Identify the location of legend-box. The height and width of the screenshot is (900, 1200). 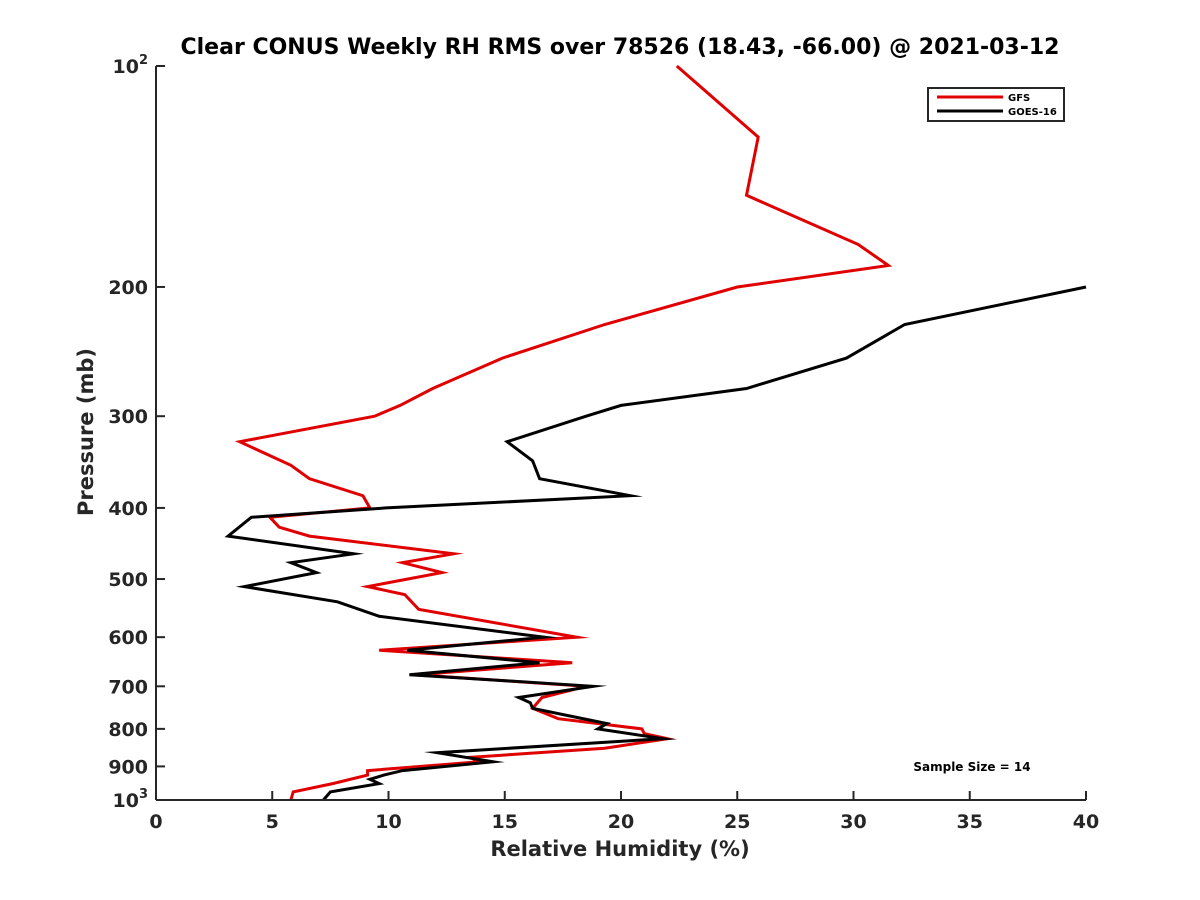
(996, 104).